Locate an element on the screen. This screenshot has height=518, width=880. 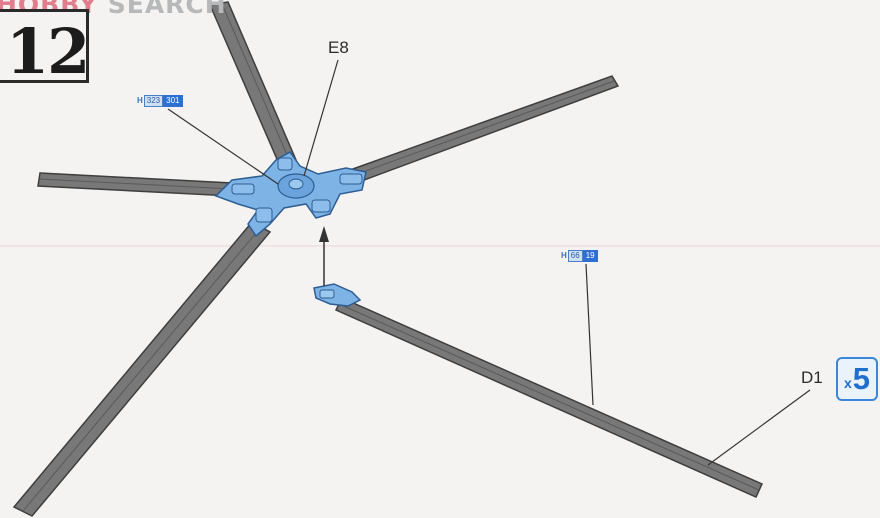
part-label-e8: E8 is located at coordinates (338, 47).